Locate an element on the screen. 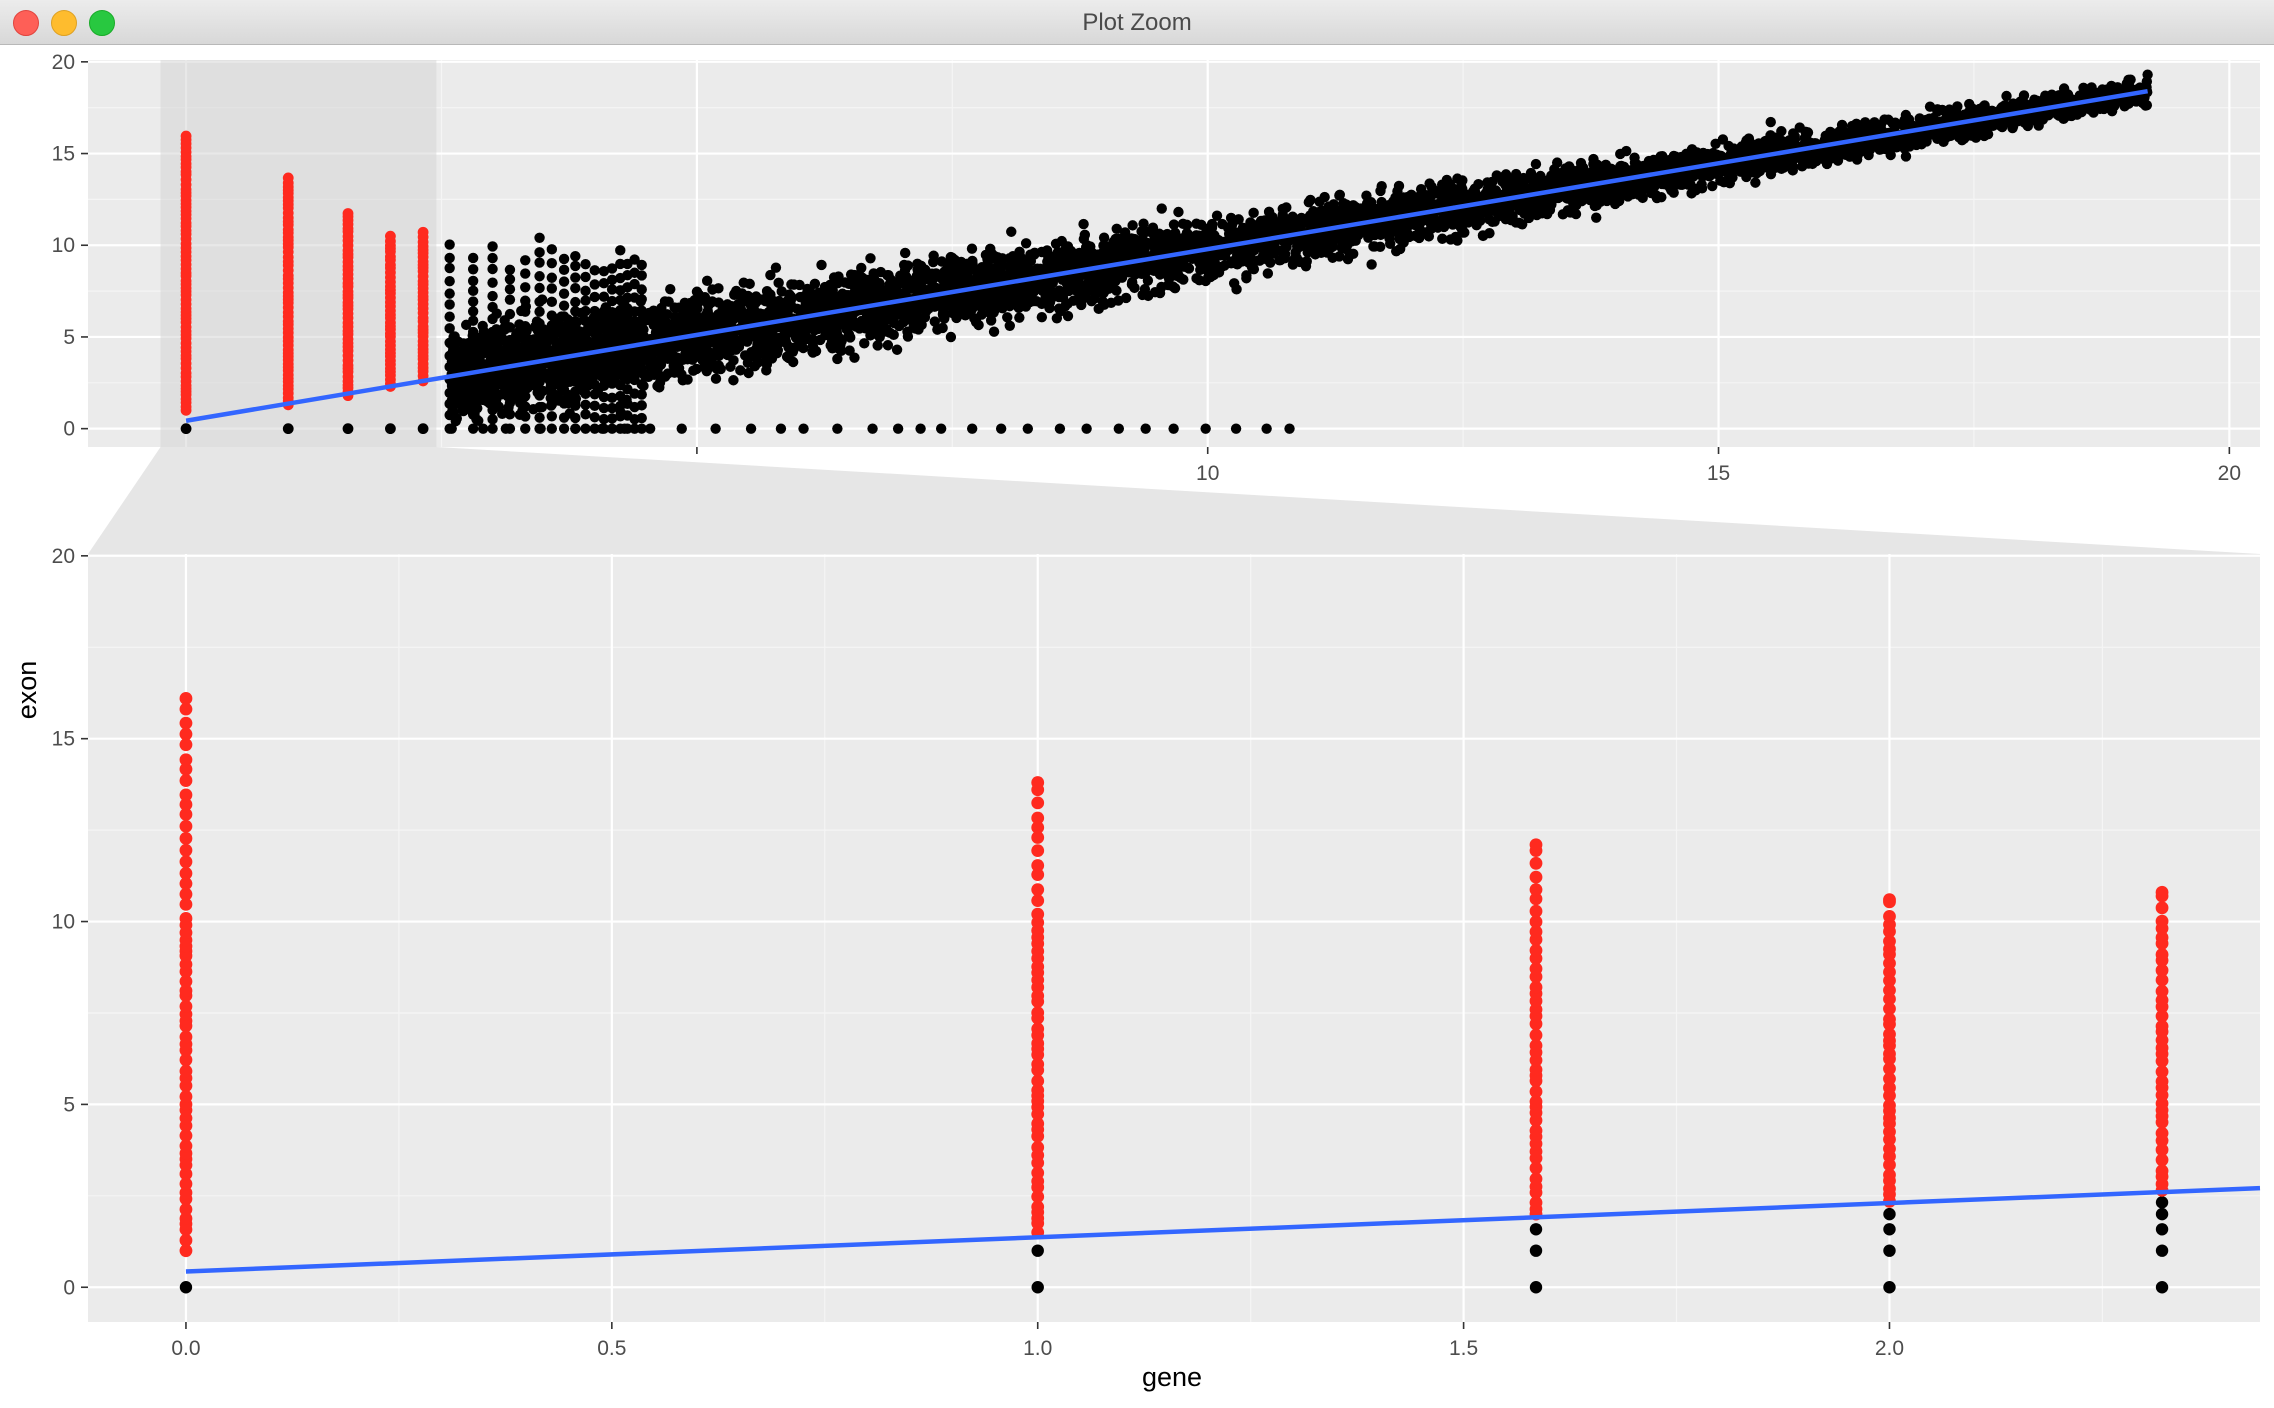 This screenshot has height=1408, width=2274. window-title: Plot Zoom is located at coordinates (1137, 22).